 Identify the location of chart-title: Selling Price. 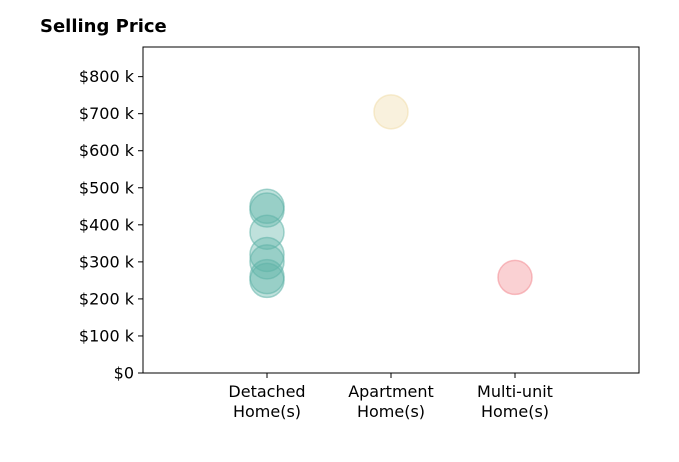
(103, 26).